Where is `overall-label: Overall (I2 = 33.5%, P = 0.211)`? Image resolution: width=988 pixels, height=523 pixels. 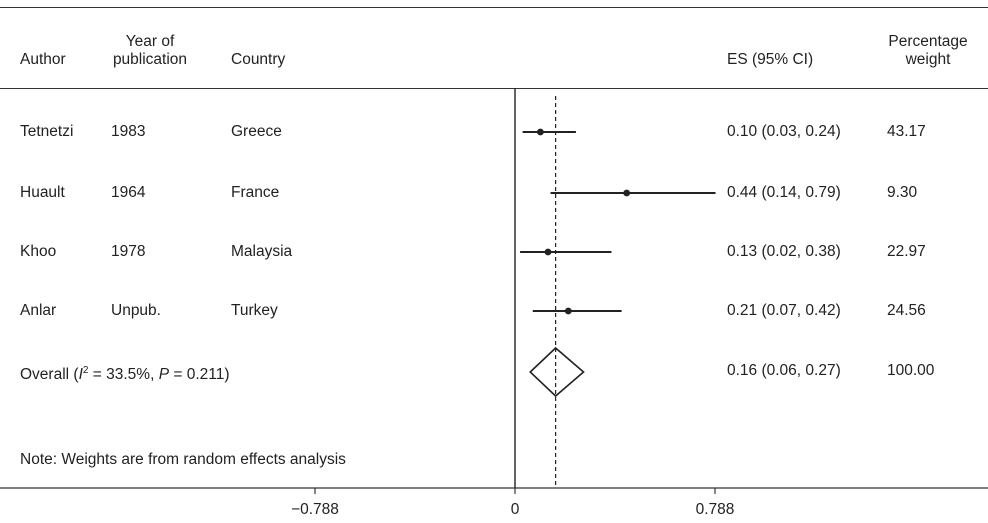 overall-label: Overall (I2 = 33.5%, P = 0.211) is located at coordinates (125, 373).